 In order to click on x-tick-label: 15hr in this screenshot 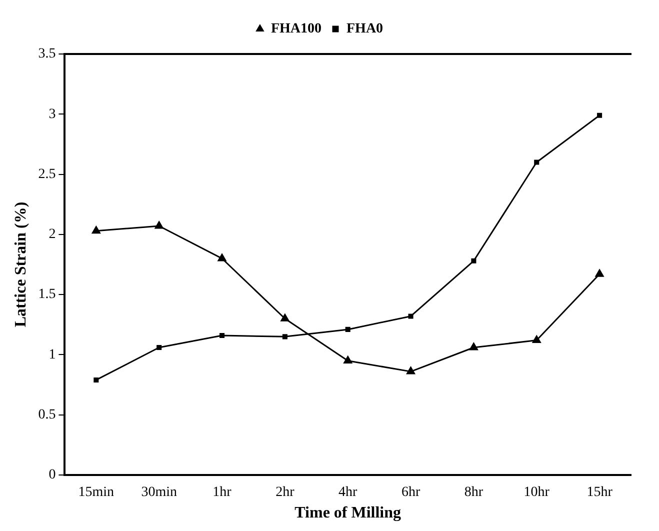, I will do `click(599, 492)`.